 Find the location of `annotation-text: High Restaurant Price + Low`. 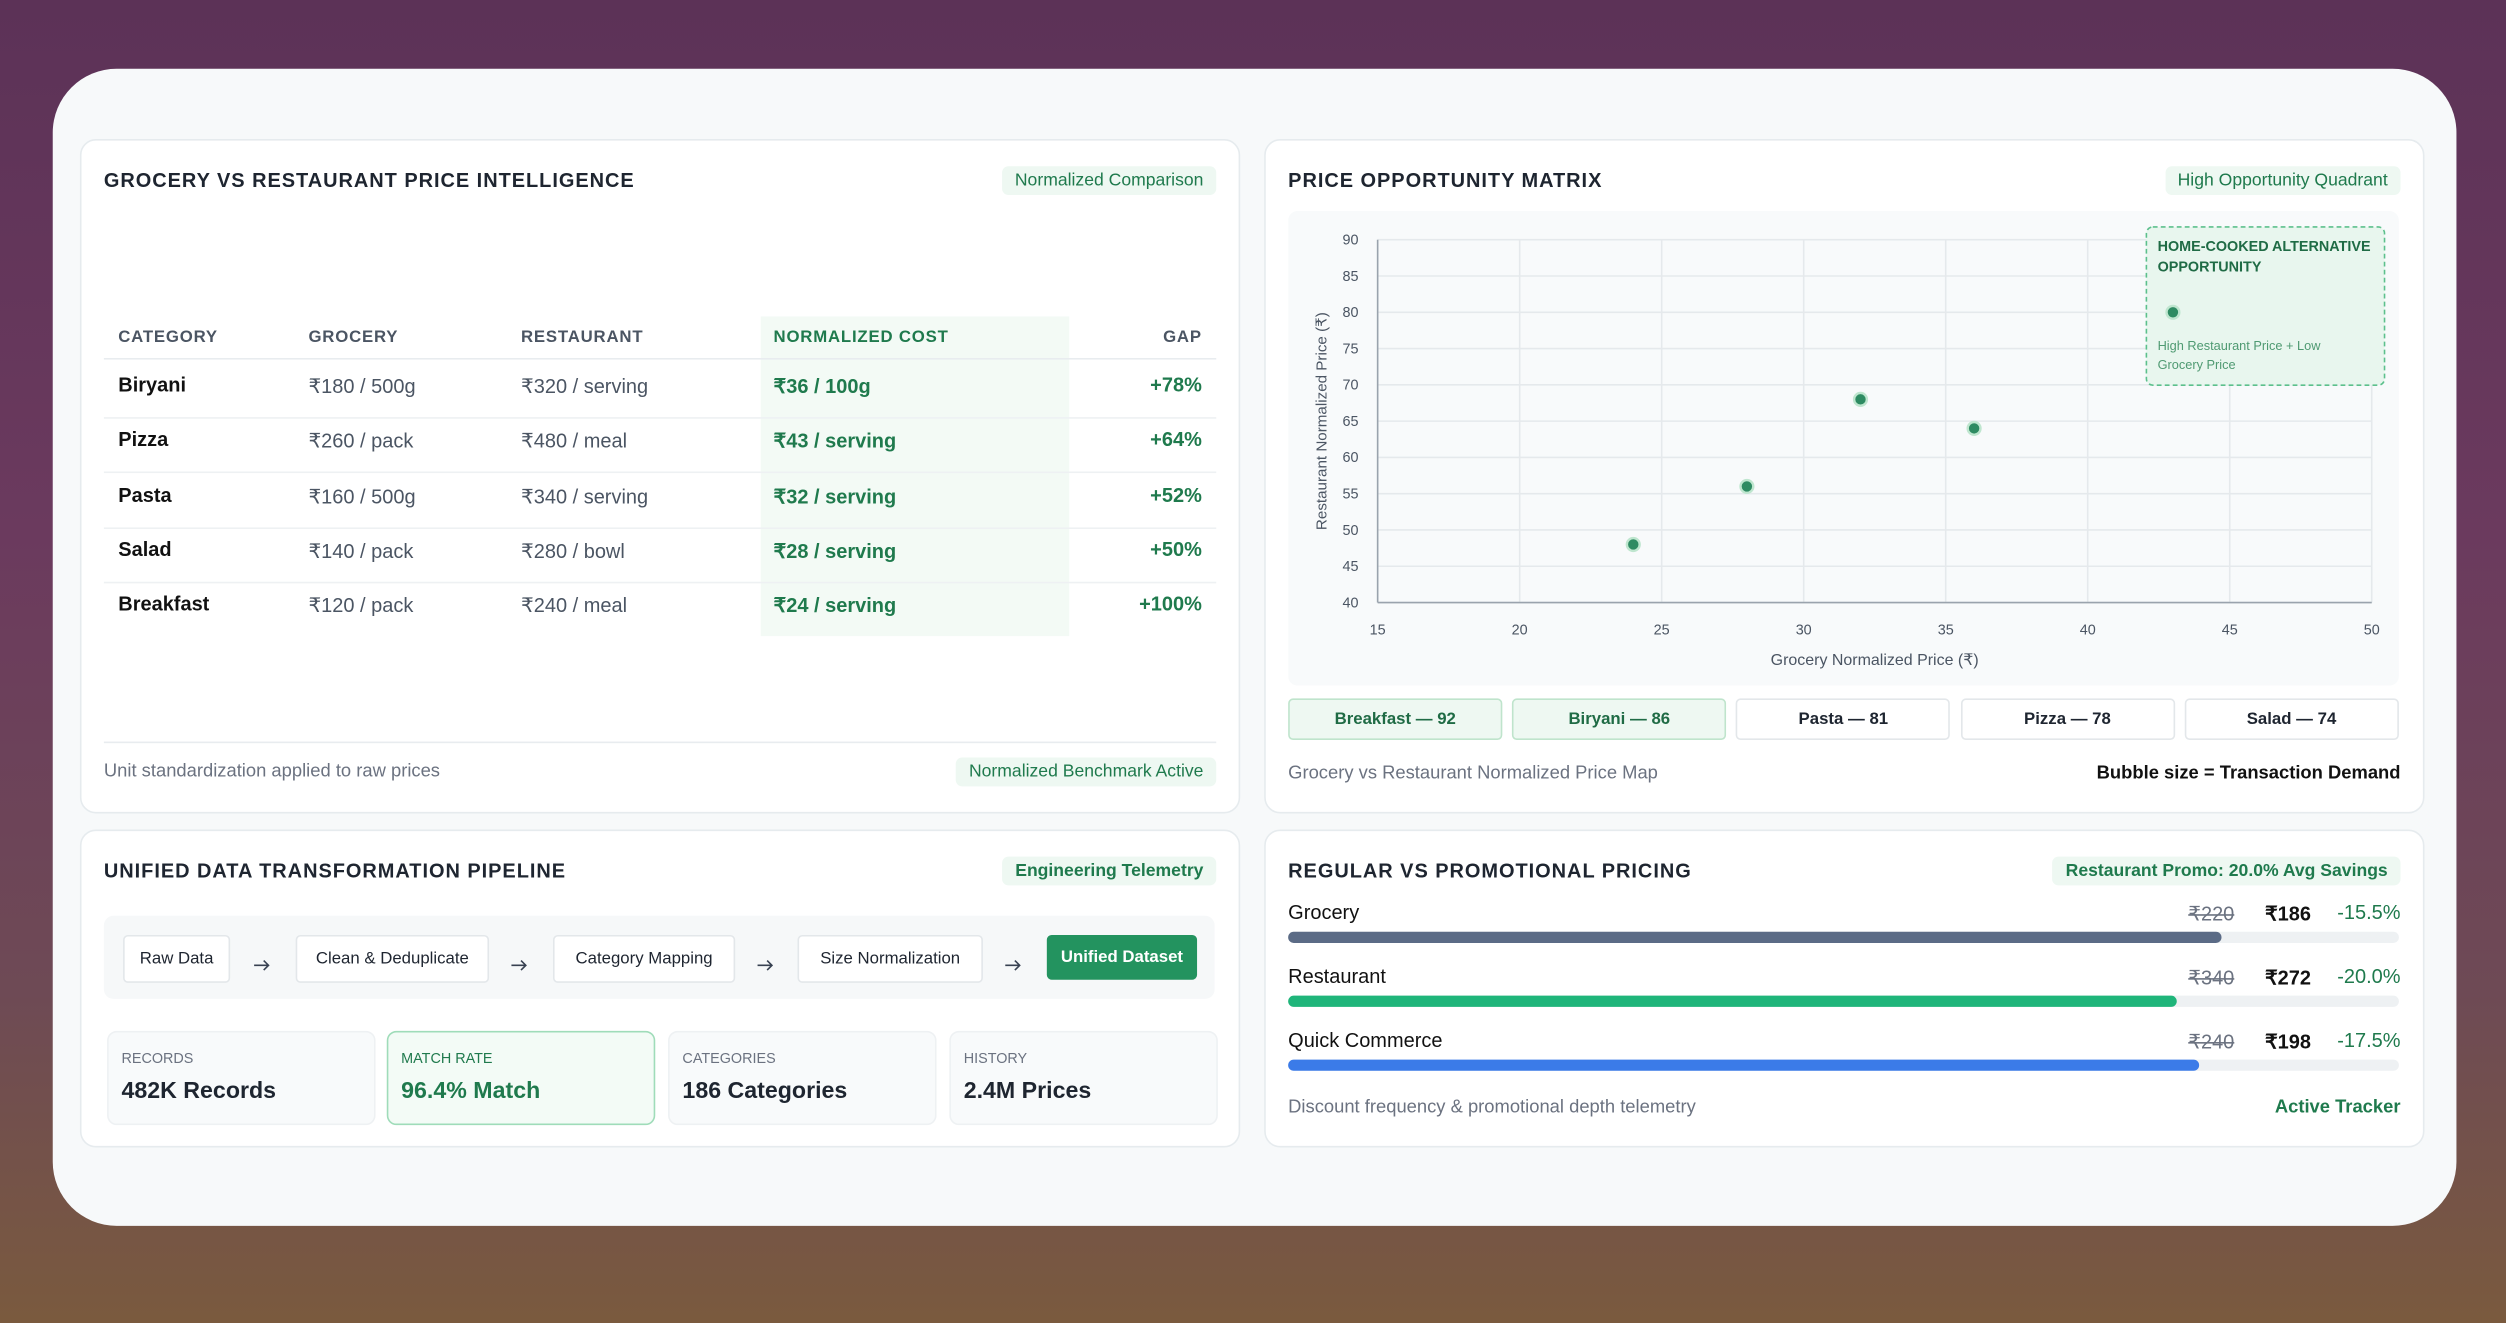

annotation-text: High Restaurant Price + Low is located at coordinates (2240, 345).